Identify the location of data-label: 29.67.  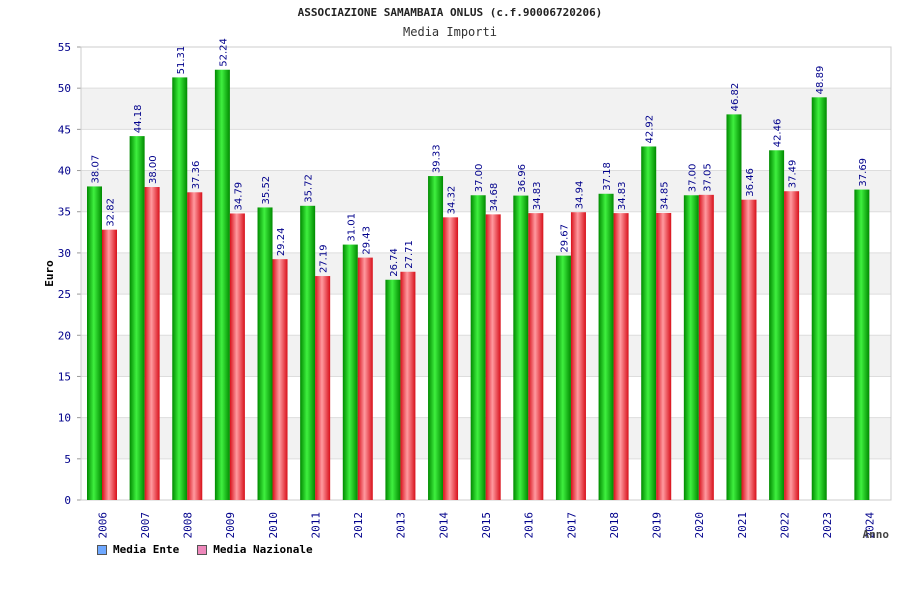
(564, 238).